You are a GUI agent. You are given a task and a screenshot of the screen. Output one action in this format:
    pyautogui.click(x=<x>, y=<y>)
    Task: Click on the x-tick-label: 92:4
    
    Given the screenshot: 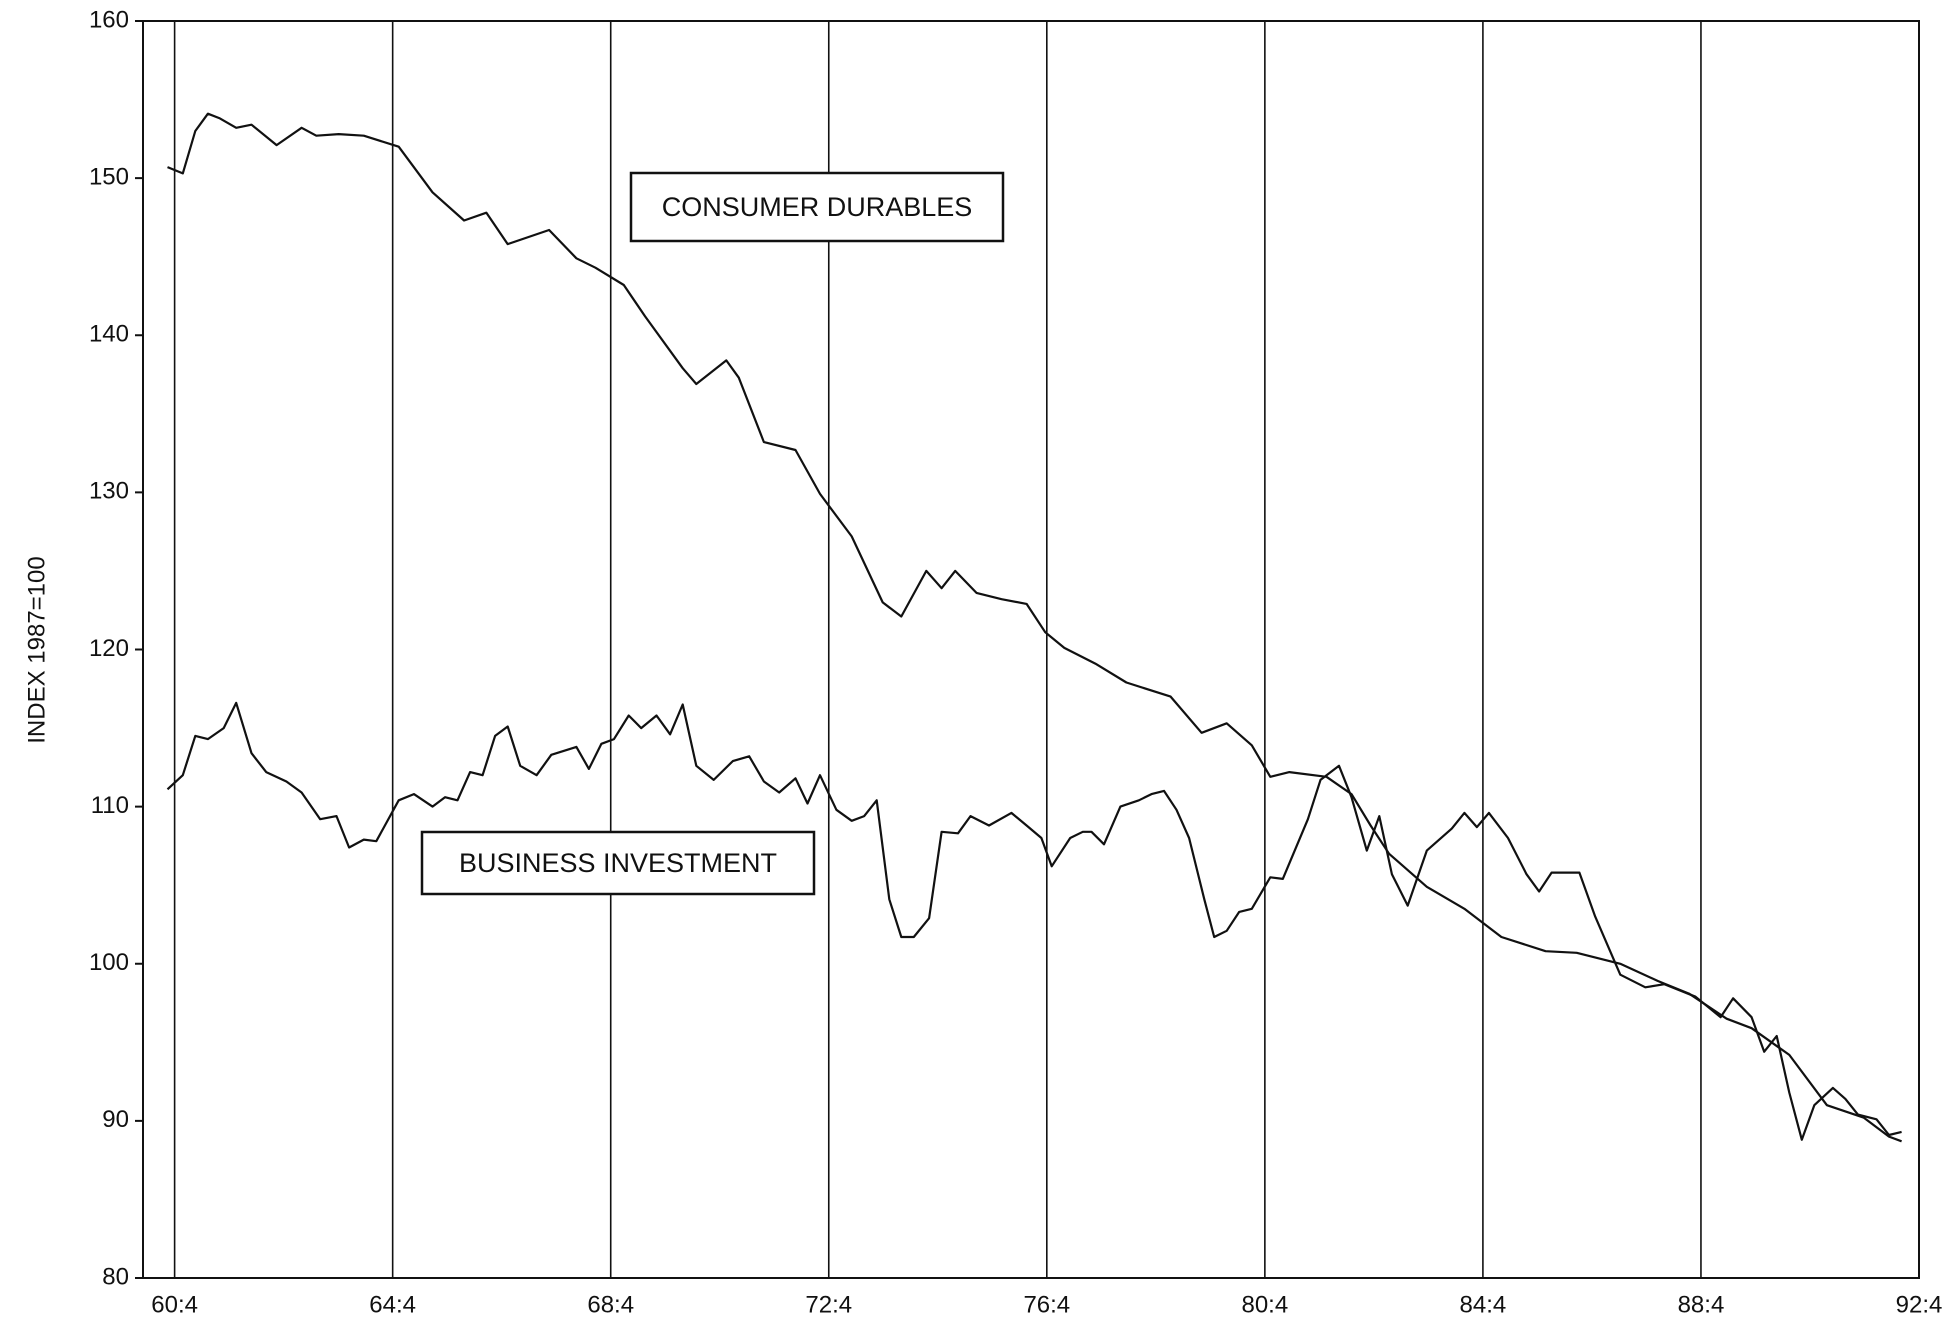 What is the action you would take?
    pyautogui.click(x=1919, y=1304)
    